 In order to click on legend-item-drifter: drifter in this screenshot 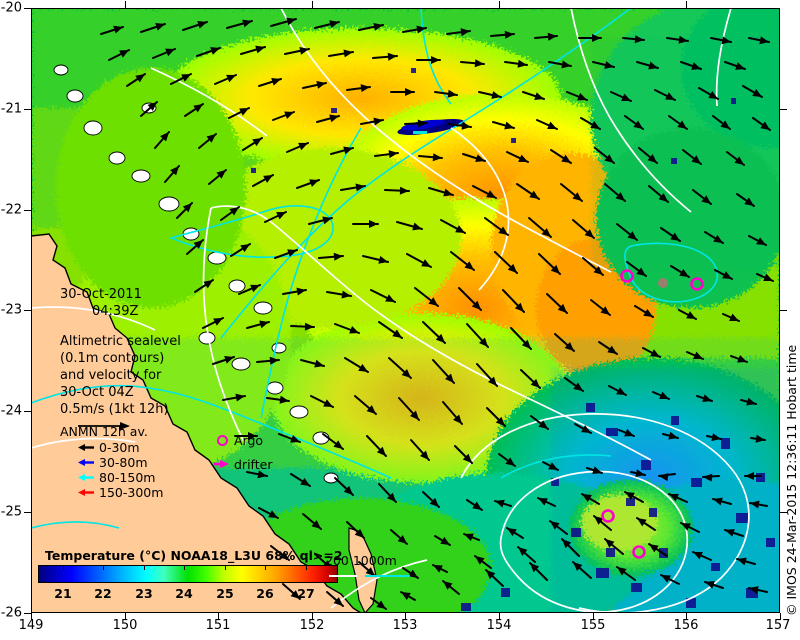, I will do `click(241, 464)`.